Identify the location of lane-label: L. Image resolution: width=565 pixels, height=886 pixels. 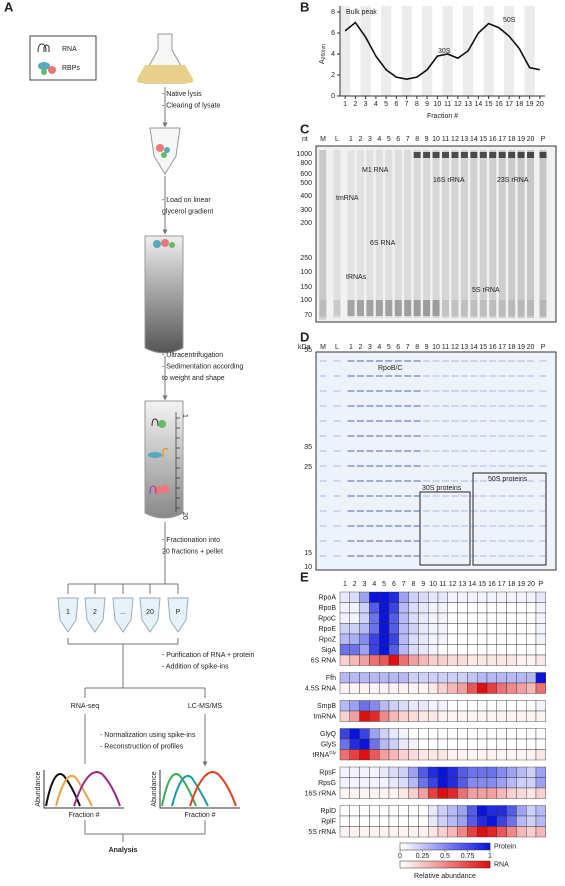
(337, 347).